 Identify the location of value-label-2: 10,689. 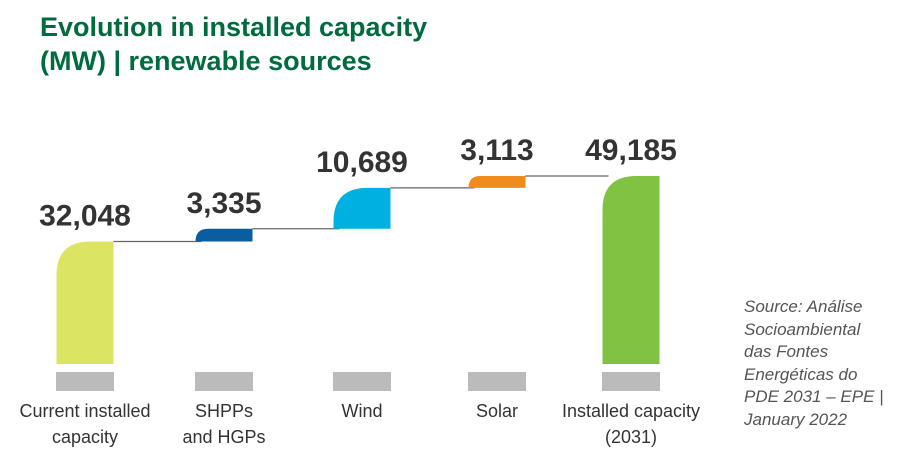
(362, 162).